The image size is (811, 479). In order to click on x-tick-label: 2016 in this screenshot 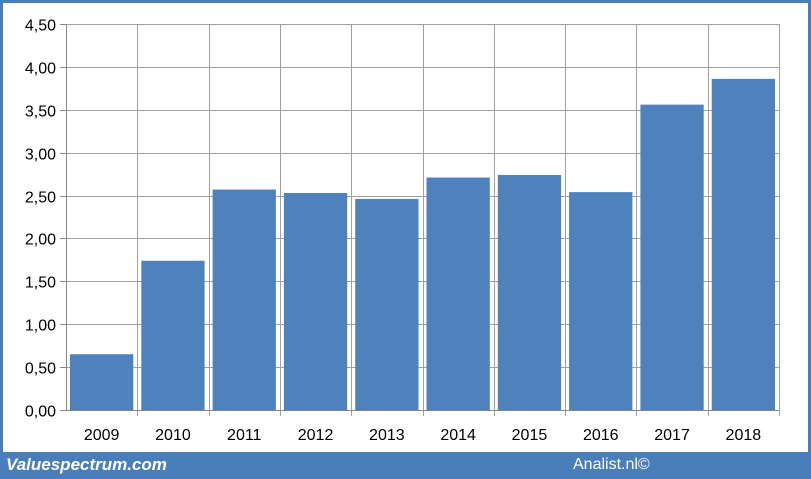, I will do `click(601, 435)`.